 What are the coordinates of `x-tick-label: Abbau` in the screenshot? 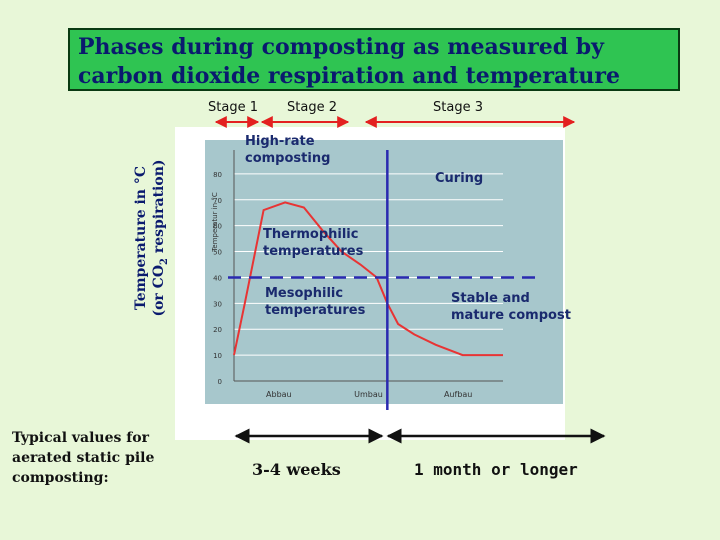 It's located at (279, 394).